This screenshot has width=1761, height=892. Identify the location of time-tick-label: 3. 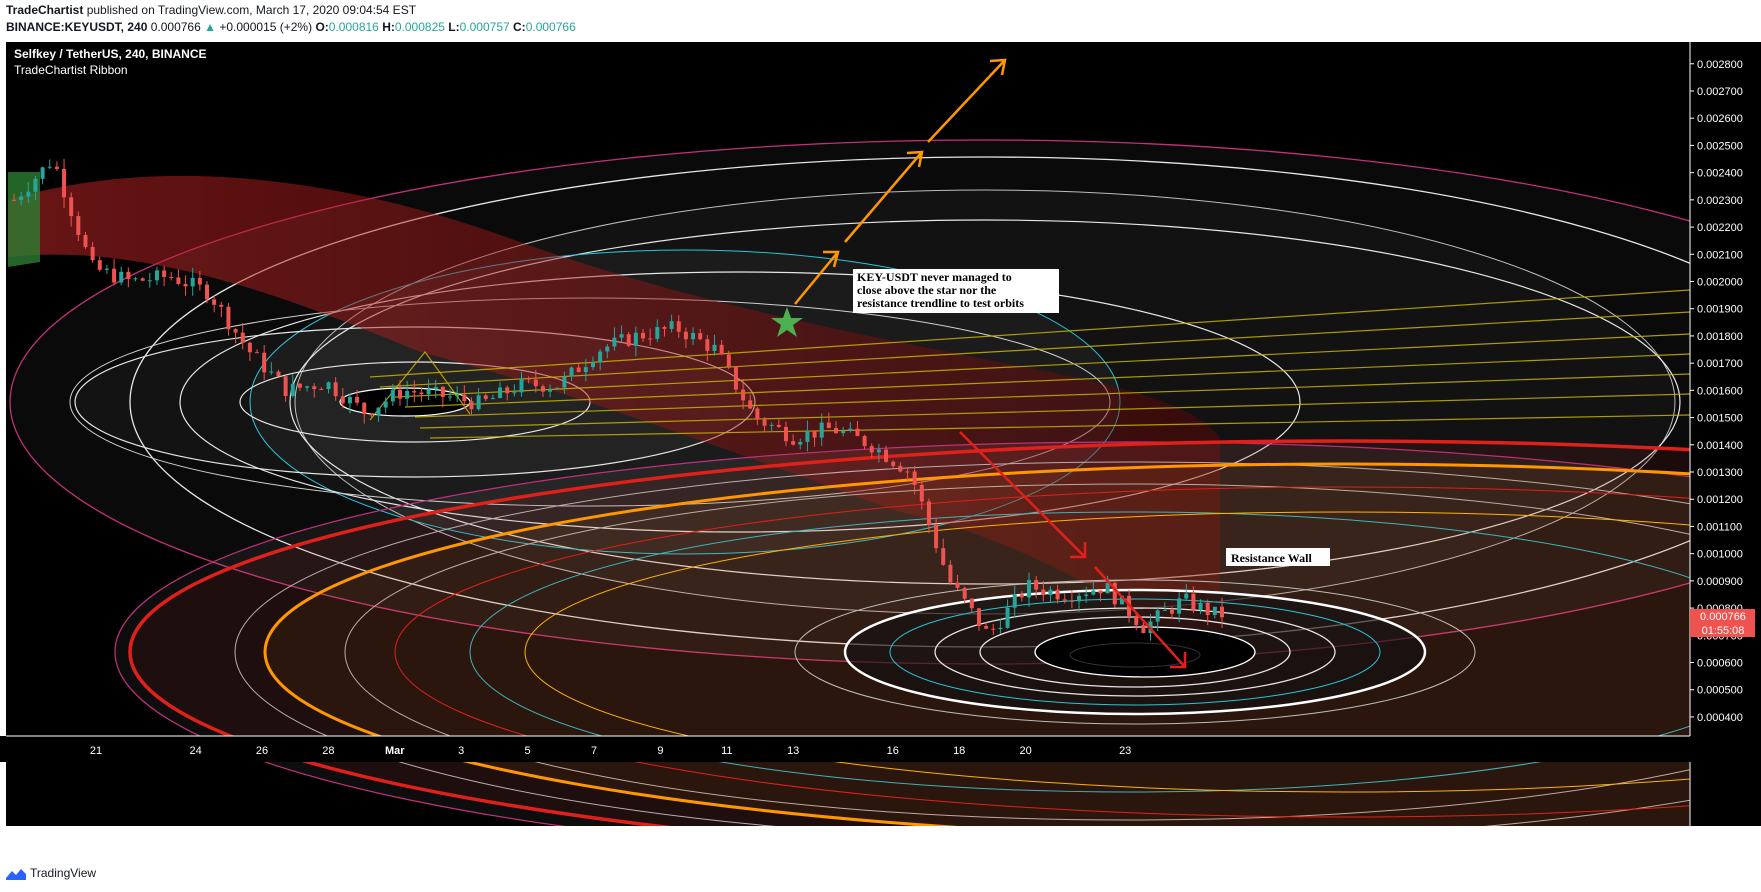
(461, 751).